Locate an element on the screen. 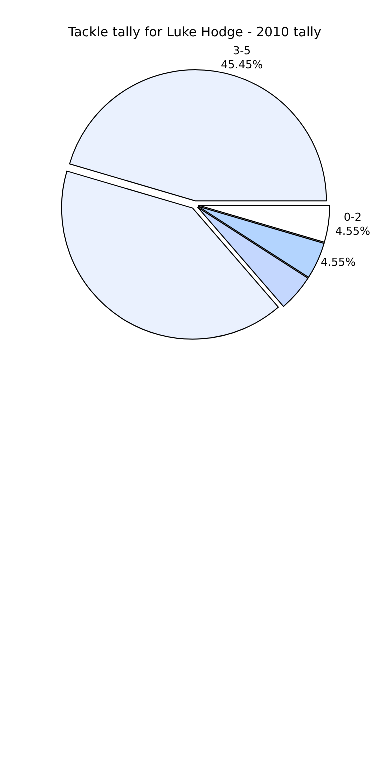 This screenshot has width=390, height=780. chart-title: Tackle tally for Luke Hodge - 2010 tally is located at coordinates (194, 32).